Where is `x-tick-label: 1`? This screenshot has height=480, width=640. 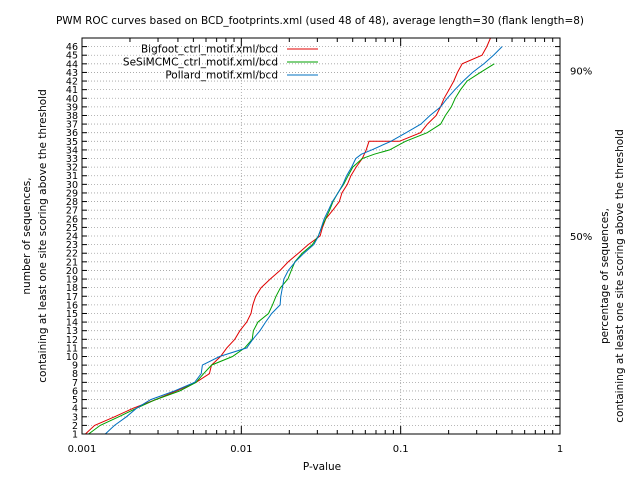
x-tick-label: 1 is located at coordinates (560, 449).